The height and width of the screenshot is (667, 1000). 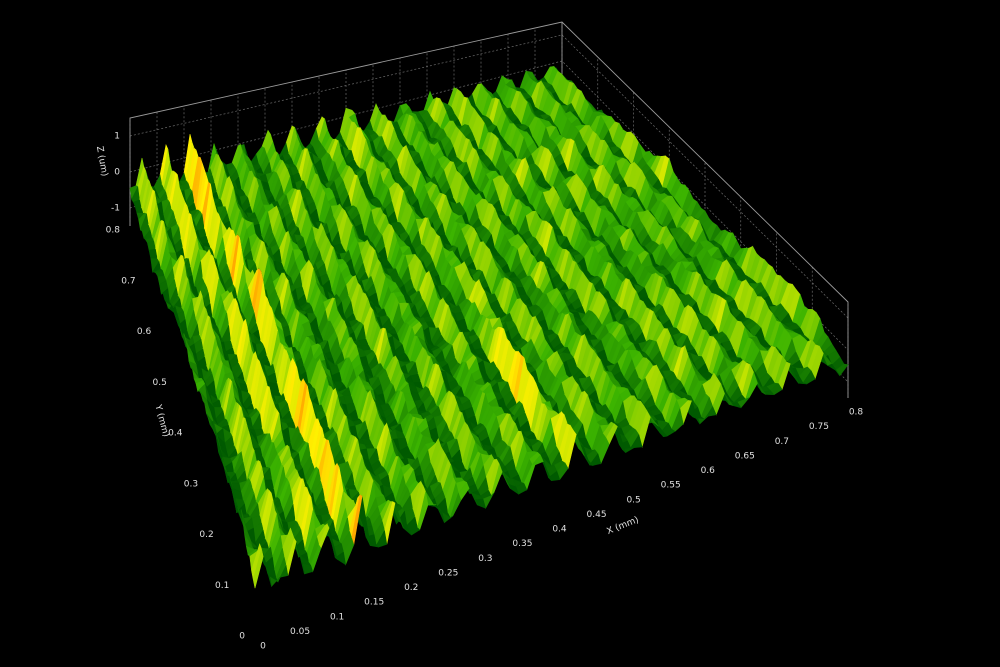 What do you see at coordinates (151, 245) in the screenshot?
I see `surface-cell` at bounding box center [151, 245].